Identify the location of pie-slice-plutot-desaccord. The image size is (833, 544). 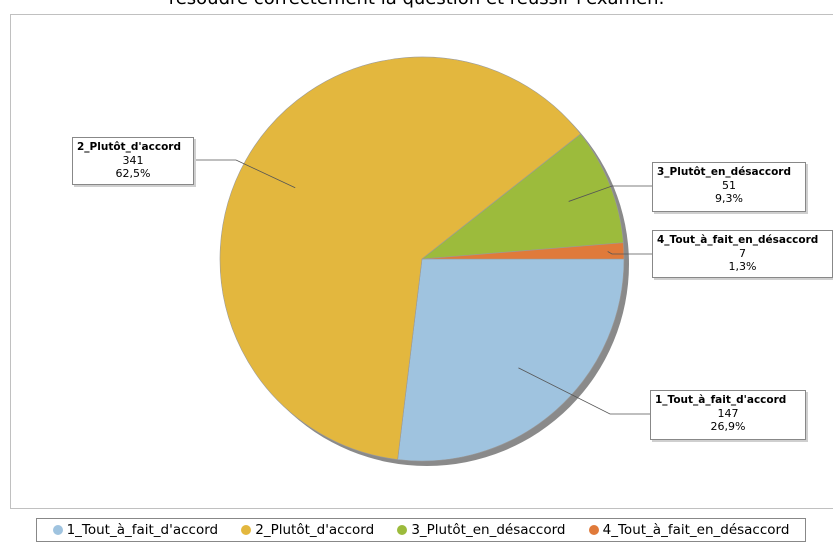
(522, 196).